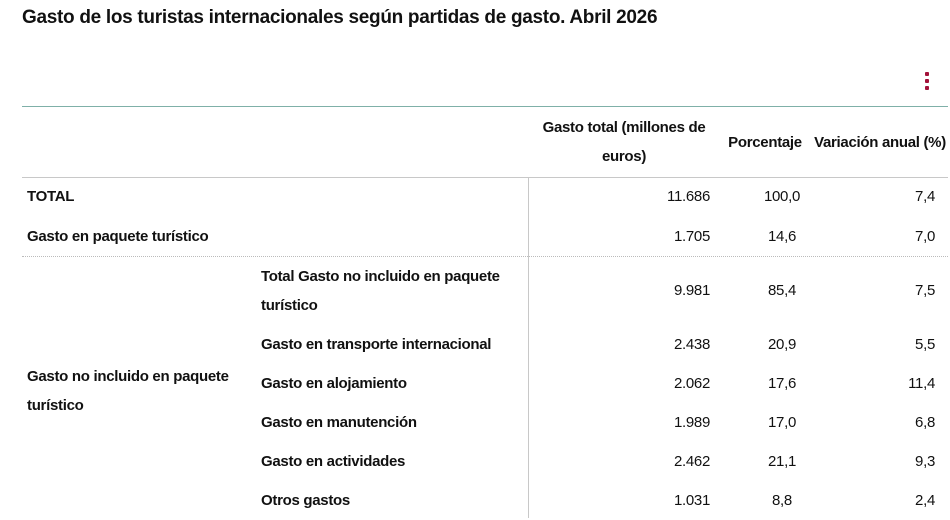 This screenshot has width=950, height=520. Describe the element at coordinates (128, 391) in the screenshot. I see `group-label: Gasto no incluido en paquete turístico` at that location.